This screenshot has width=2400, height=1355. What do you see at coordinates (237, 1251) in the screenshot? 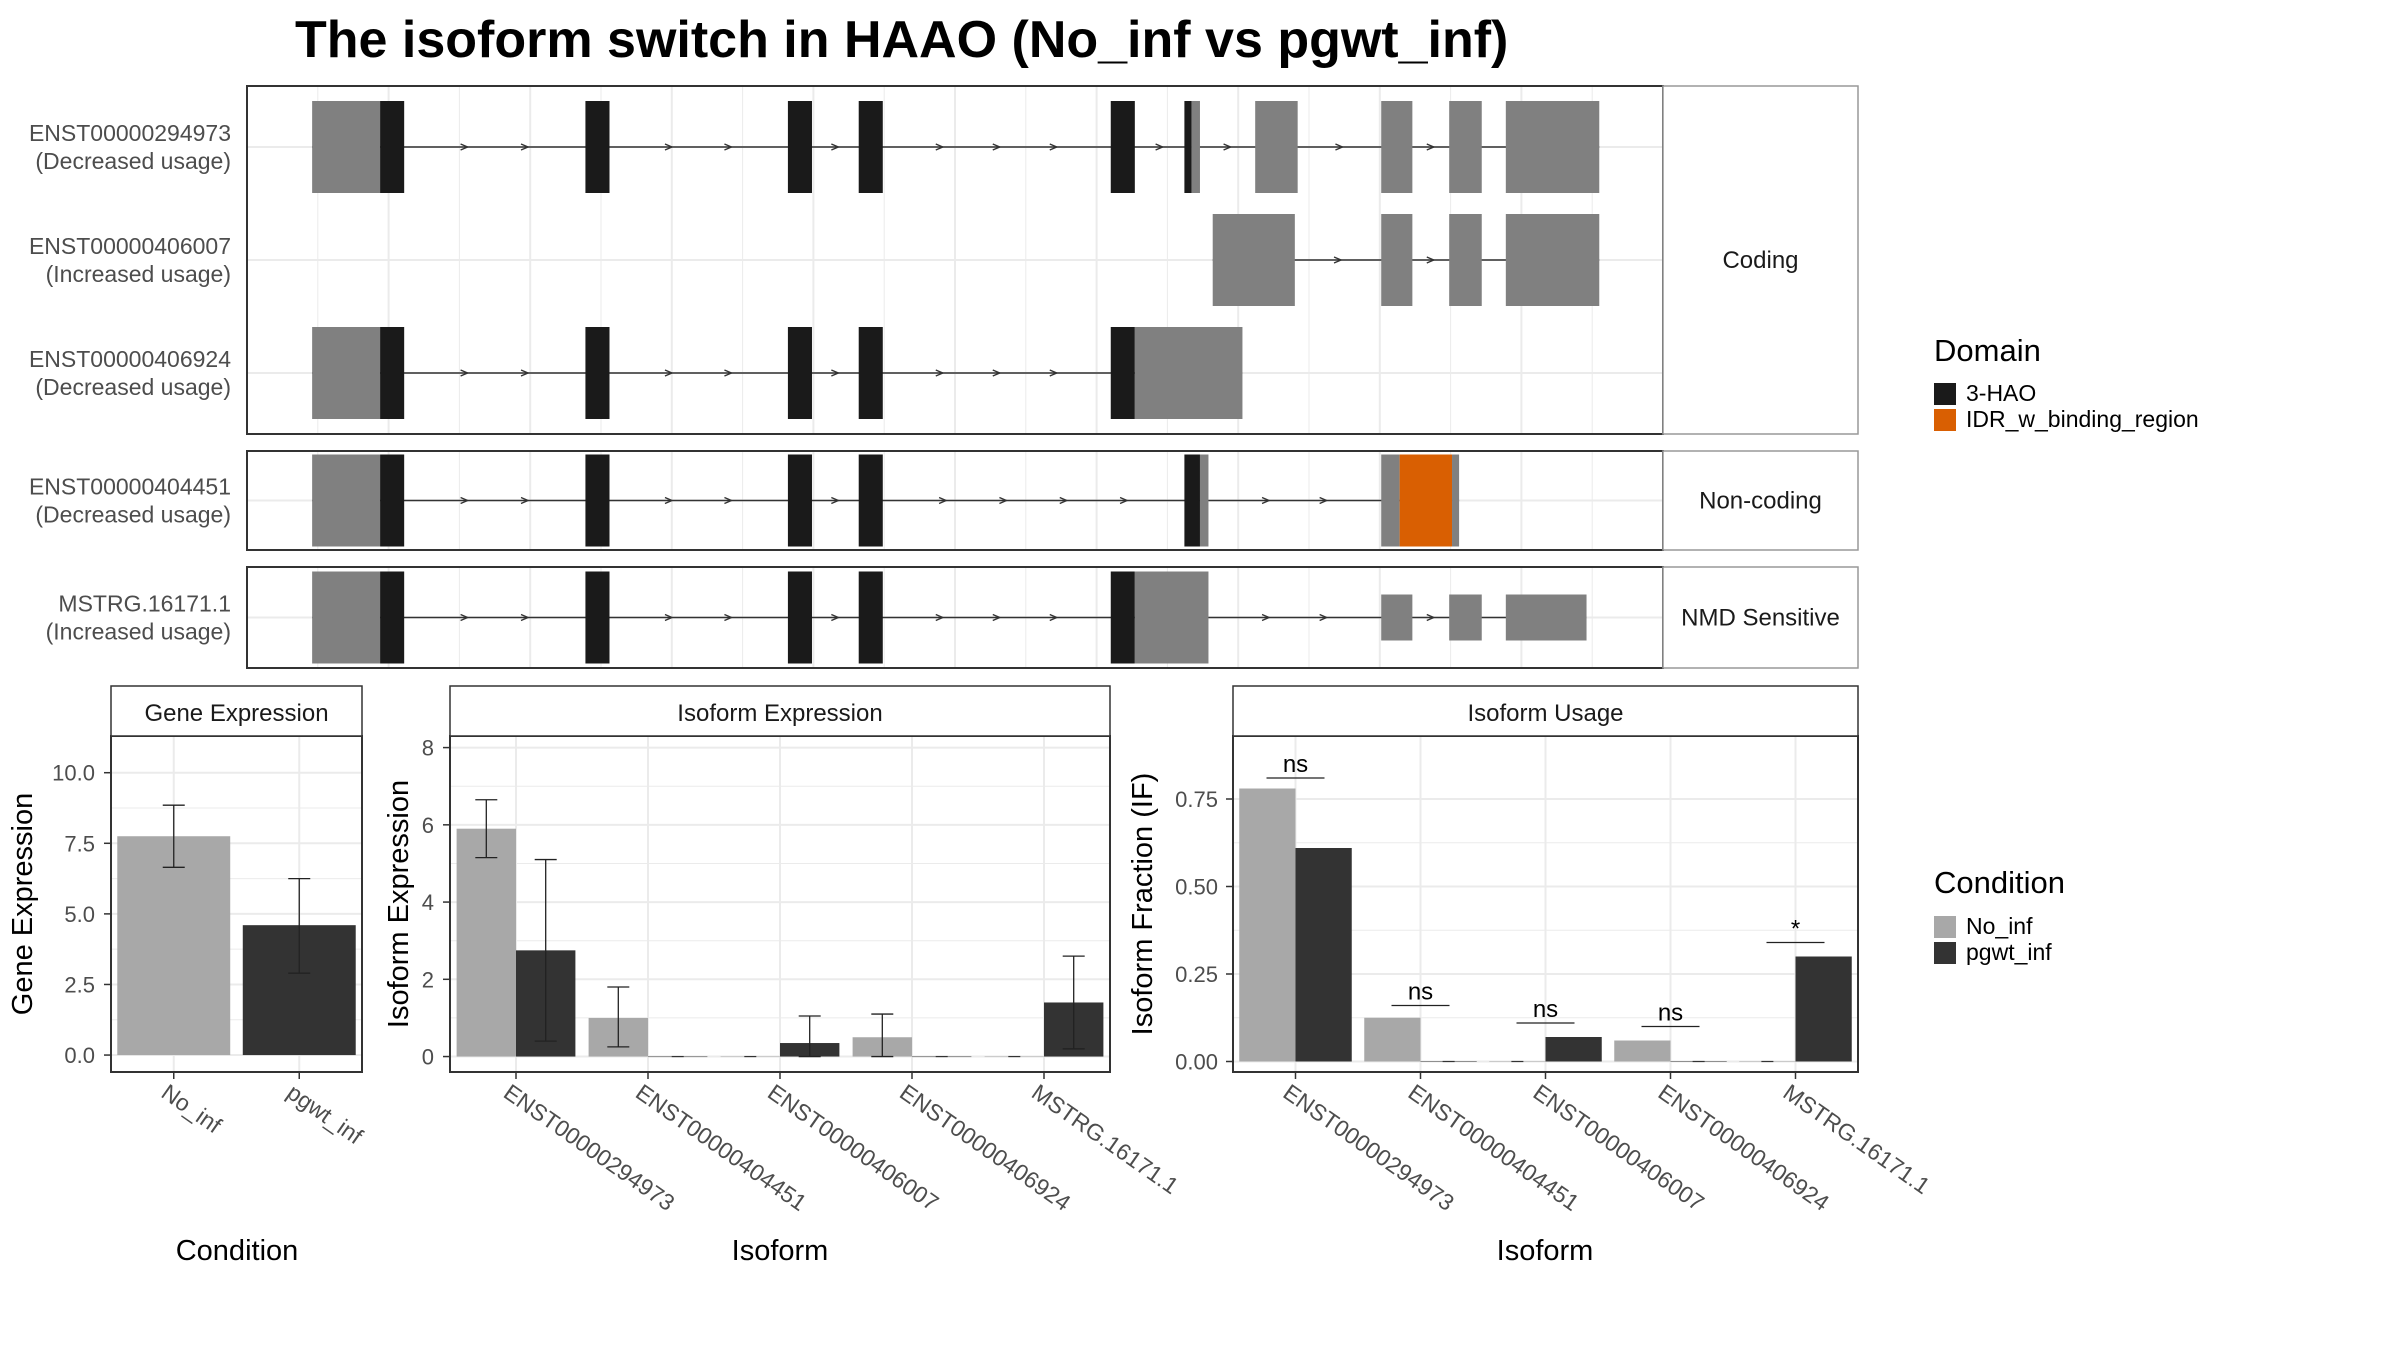
I see `x-axis-title: Condition` at bounding box center [237, 1251].